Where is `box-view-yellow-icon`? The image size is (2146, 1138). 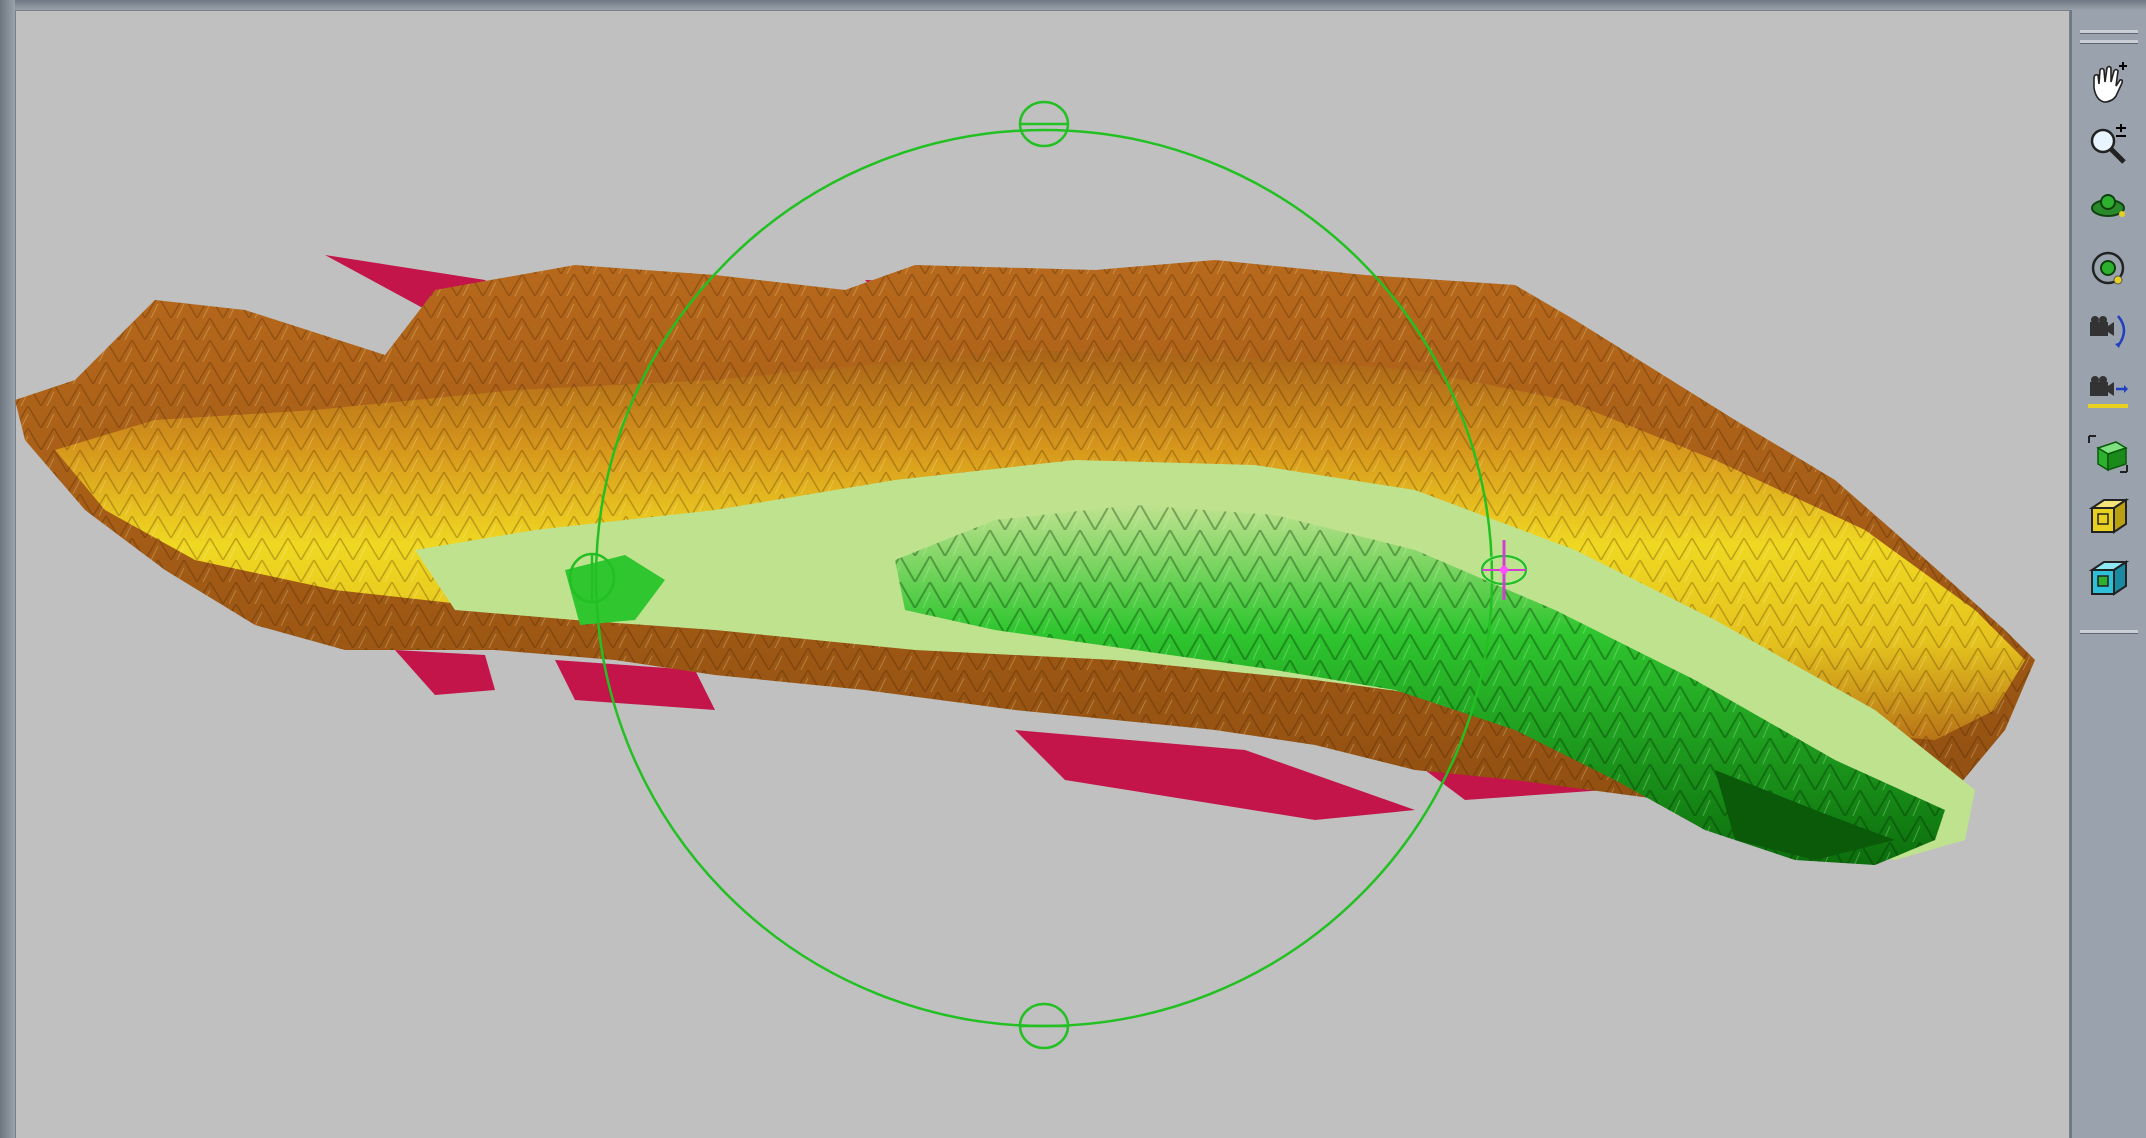
box-view-yellow-icon is located at coordinates (2108, 516).